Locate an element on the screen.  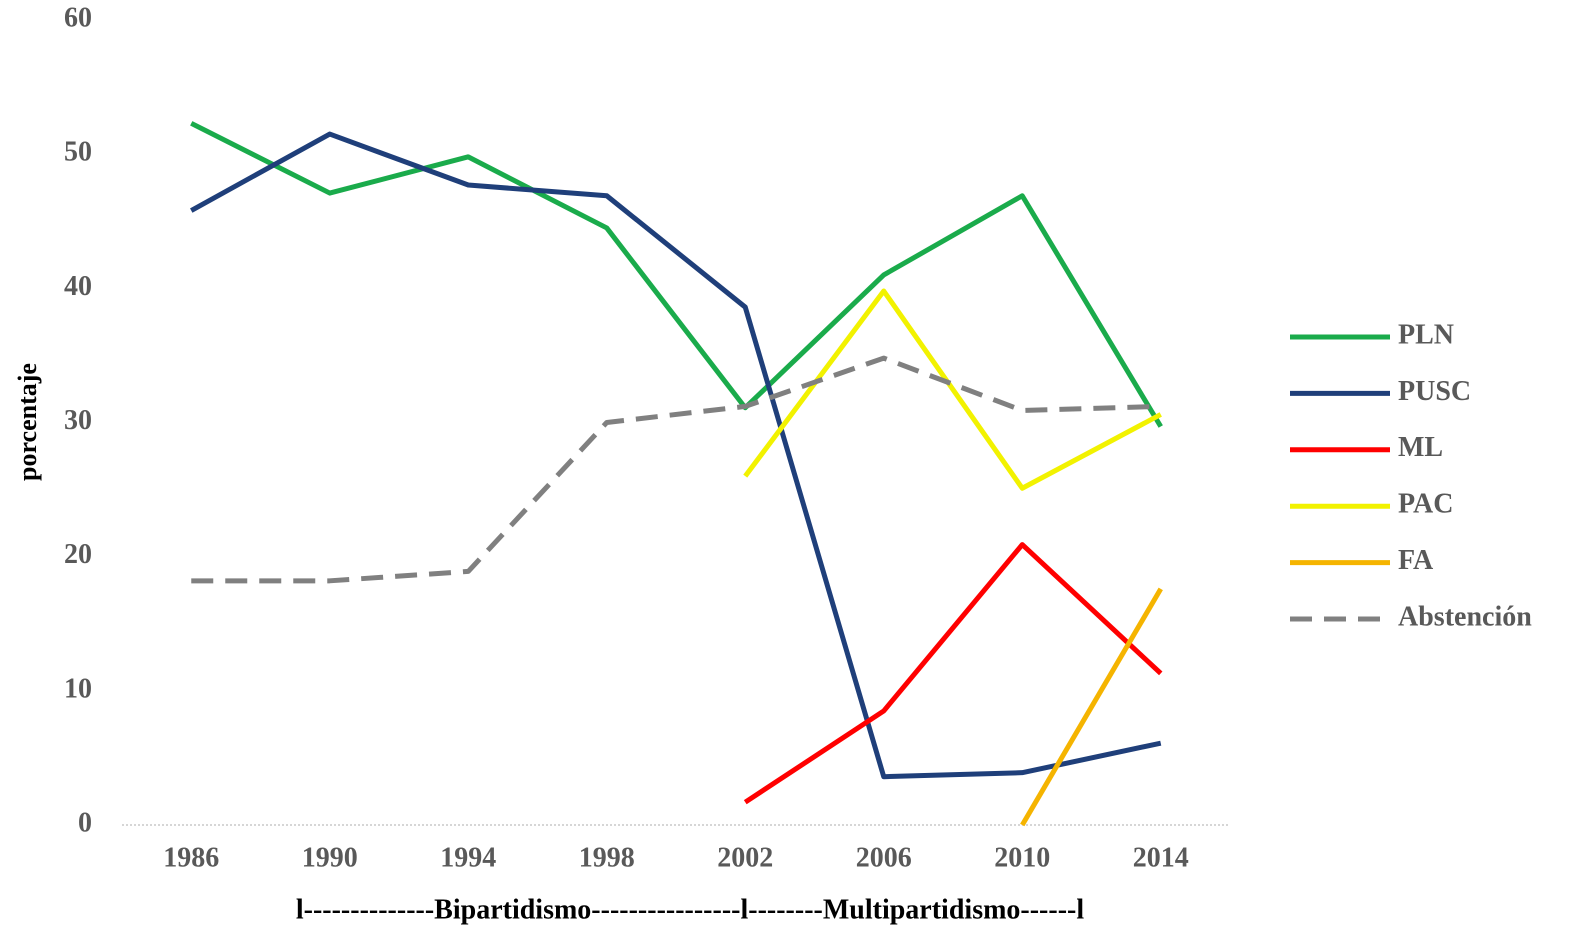
legend-label: Abstención is located at coordinates (1465, 616).